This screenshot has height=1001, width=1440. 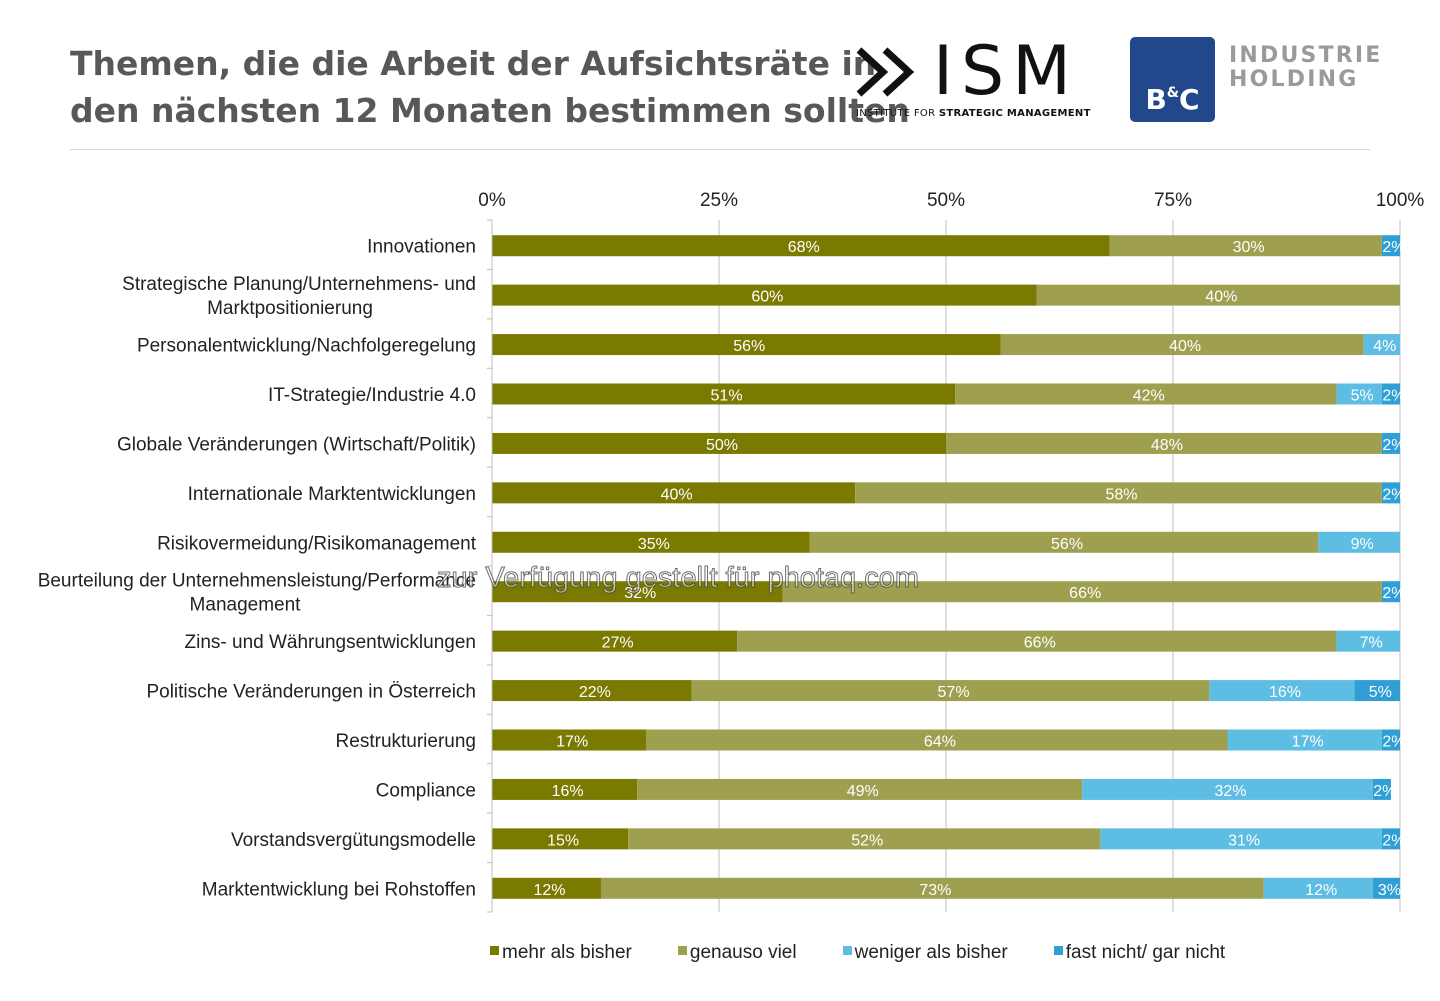 I want to click on ism-logo-subtitle-prefix: INSTITUTE FOR, so click(x=897, y=113).